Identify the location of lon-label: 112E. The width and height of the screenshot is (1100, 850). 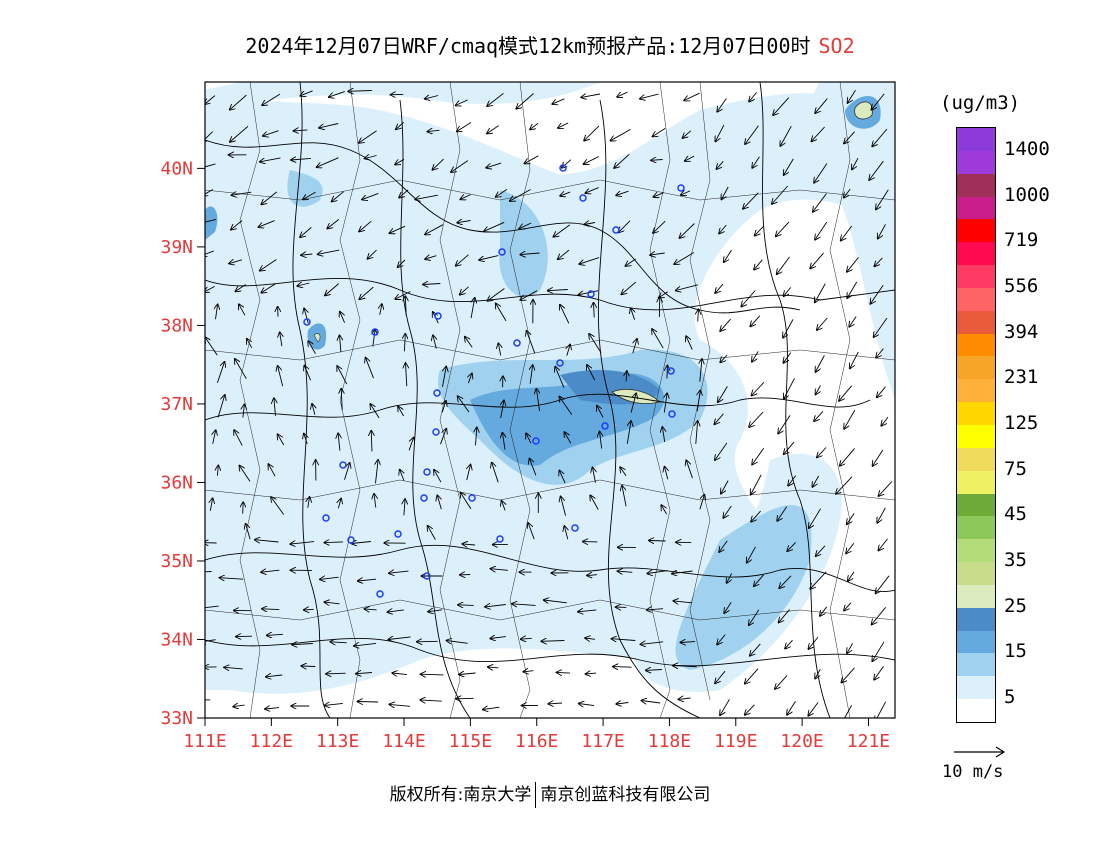
(271, 741).